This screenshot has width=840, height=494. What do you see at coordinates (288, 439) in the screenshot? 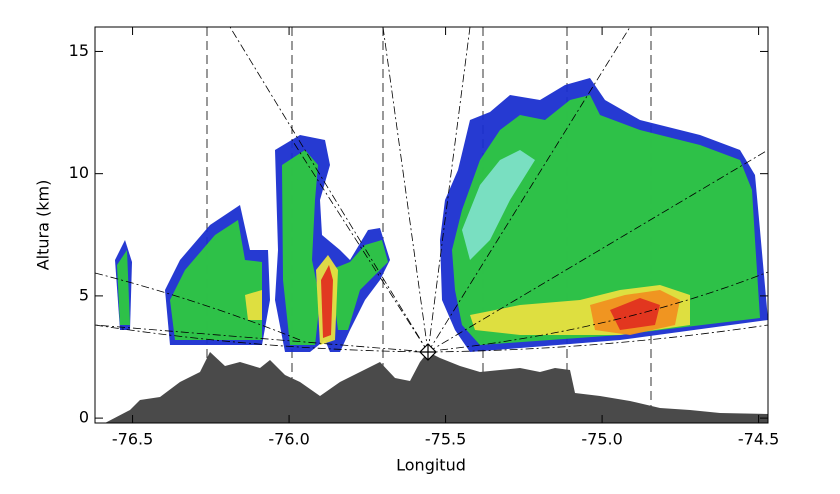
I see `x-tick-label: -76.0` at bounding box center [288, 439].